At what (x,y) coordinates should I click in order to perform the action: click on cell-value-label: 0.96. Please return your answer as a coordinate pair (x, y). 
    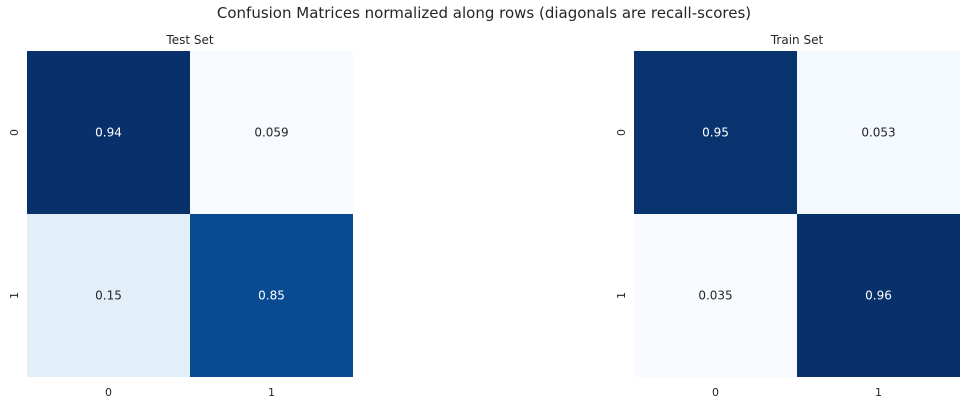
    Looking at the image, I should click on (878, 296).